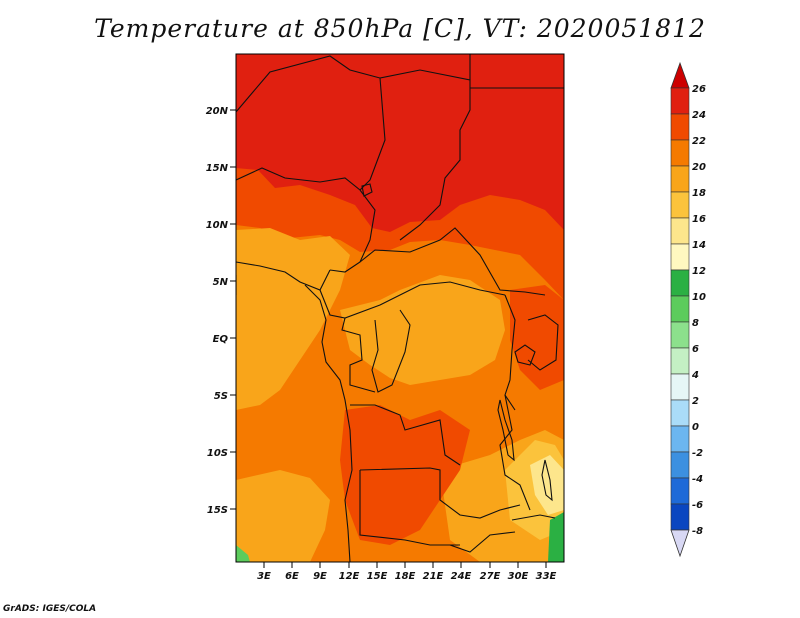 The image size is (800, 618). I want to click on coastline, so click(294, 418).